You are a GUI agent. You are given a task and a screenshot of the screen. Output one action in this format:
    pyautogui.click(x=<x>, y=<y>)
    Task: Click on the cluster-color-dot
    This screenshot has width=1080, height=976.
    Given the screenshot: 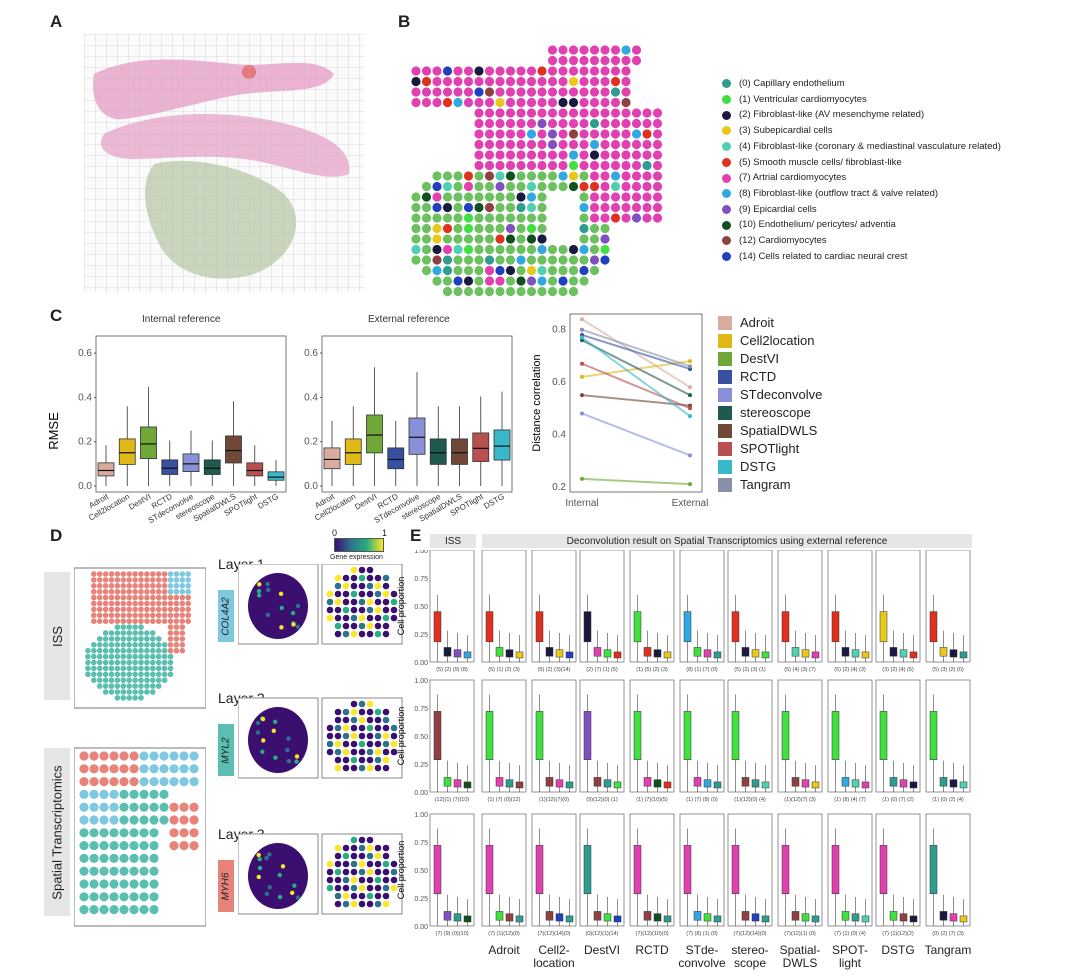 What is the action you would take?
    pyautogui.click(x=726, y=115)
    